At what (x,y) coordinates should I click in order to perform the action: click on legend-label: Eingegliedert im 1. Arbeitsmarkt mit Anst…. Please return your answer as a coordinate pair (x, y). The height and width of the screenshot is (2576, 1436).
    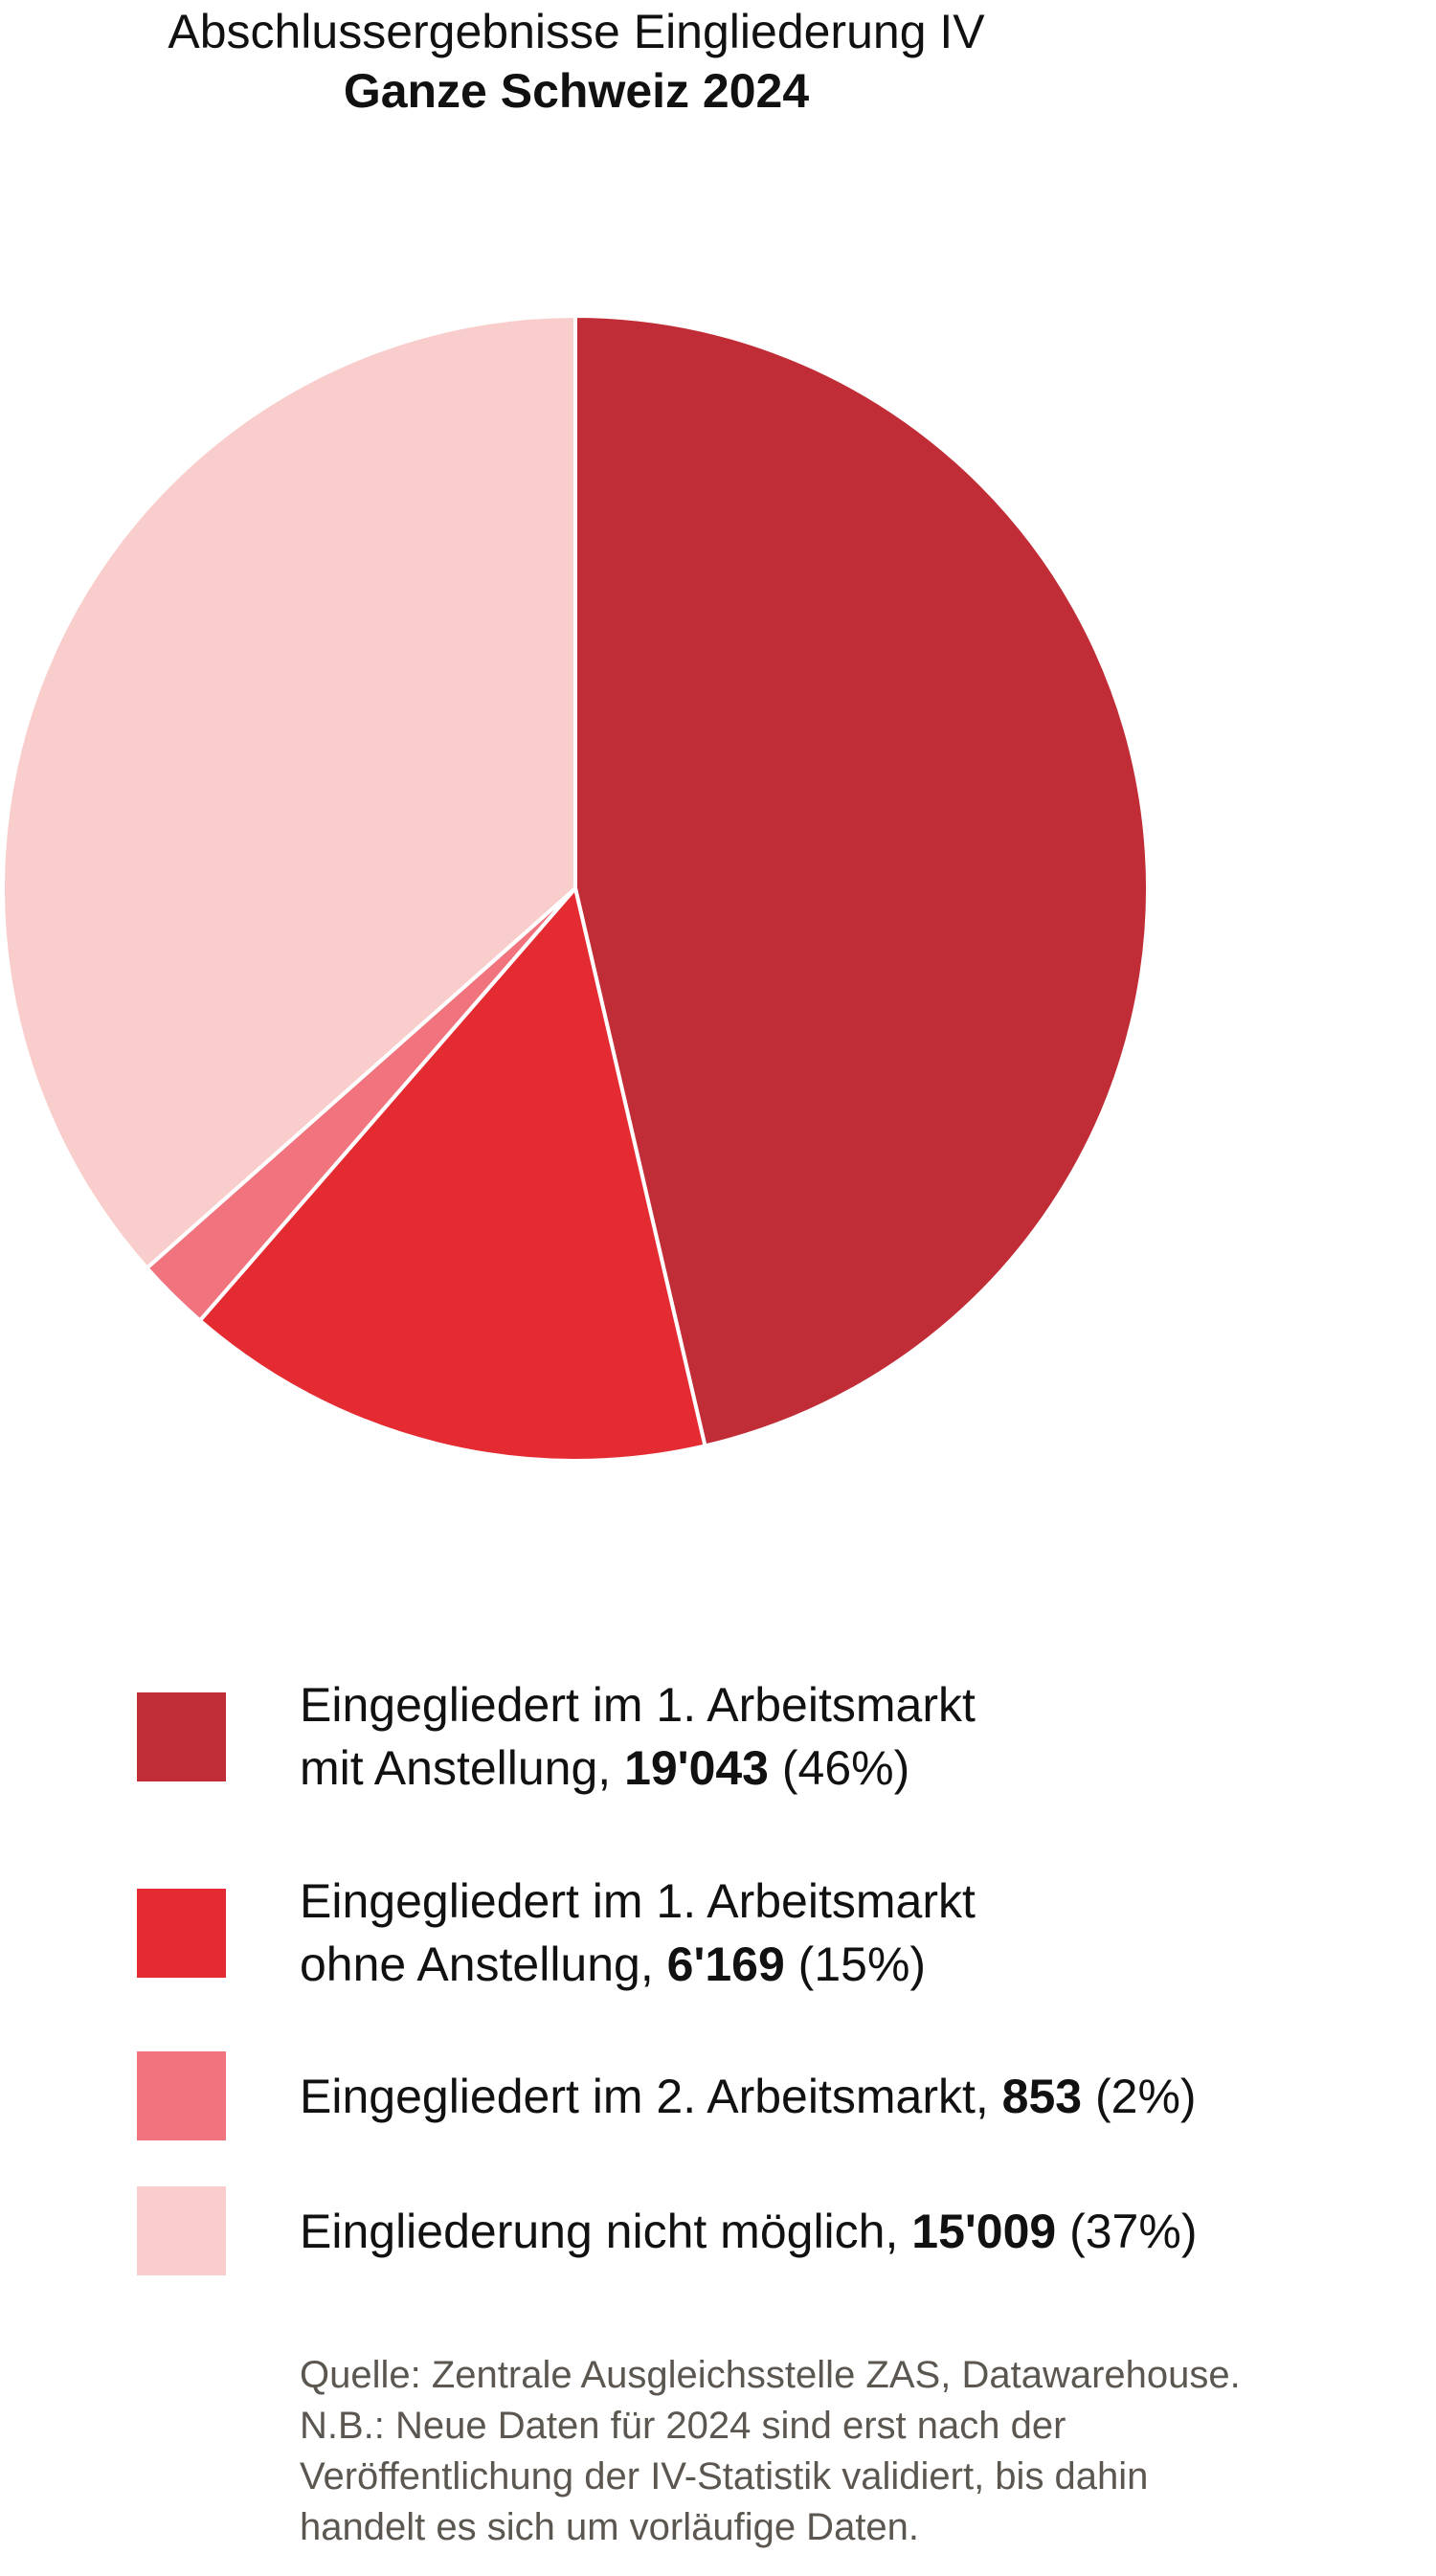
    Looking at the image, I should click on (638, 1737).